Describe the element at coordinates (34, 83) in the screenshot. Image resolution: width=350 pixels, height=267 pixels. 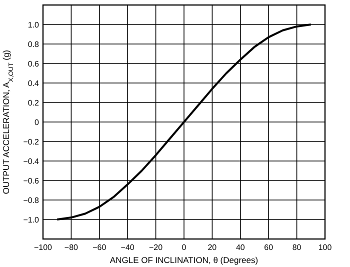
I see `y-tick-label: 0.4` at that location.